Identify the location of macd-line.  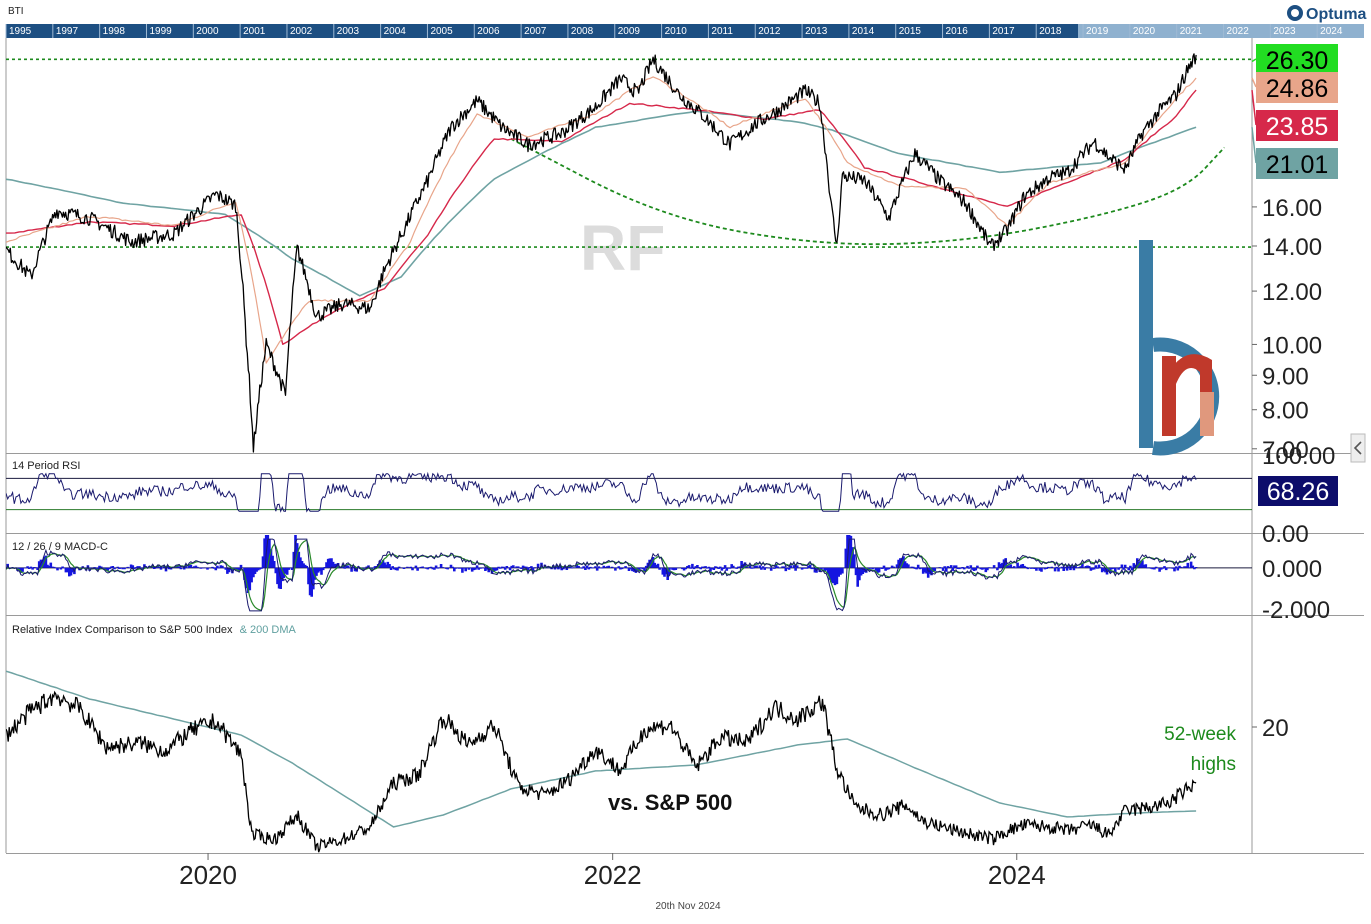
(601, 575).